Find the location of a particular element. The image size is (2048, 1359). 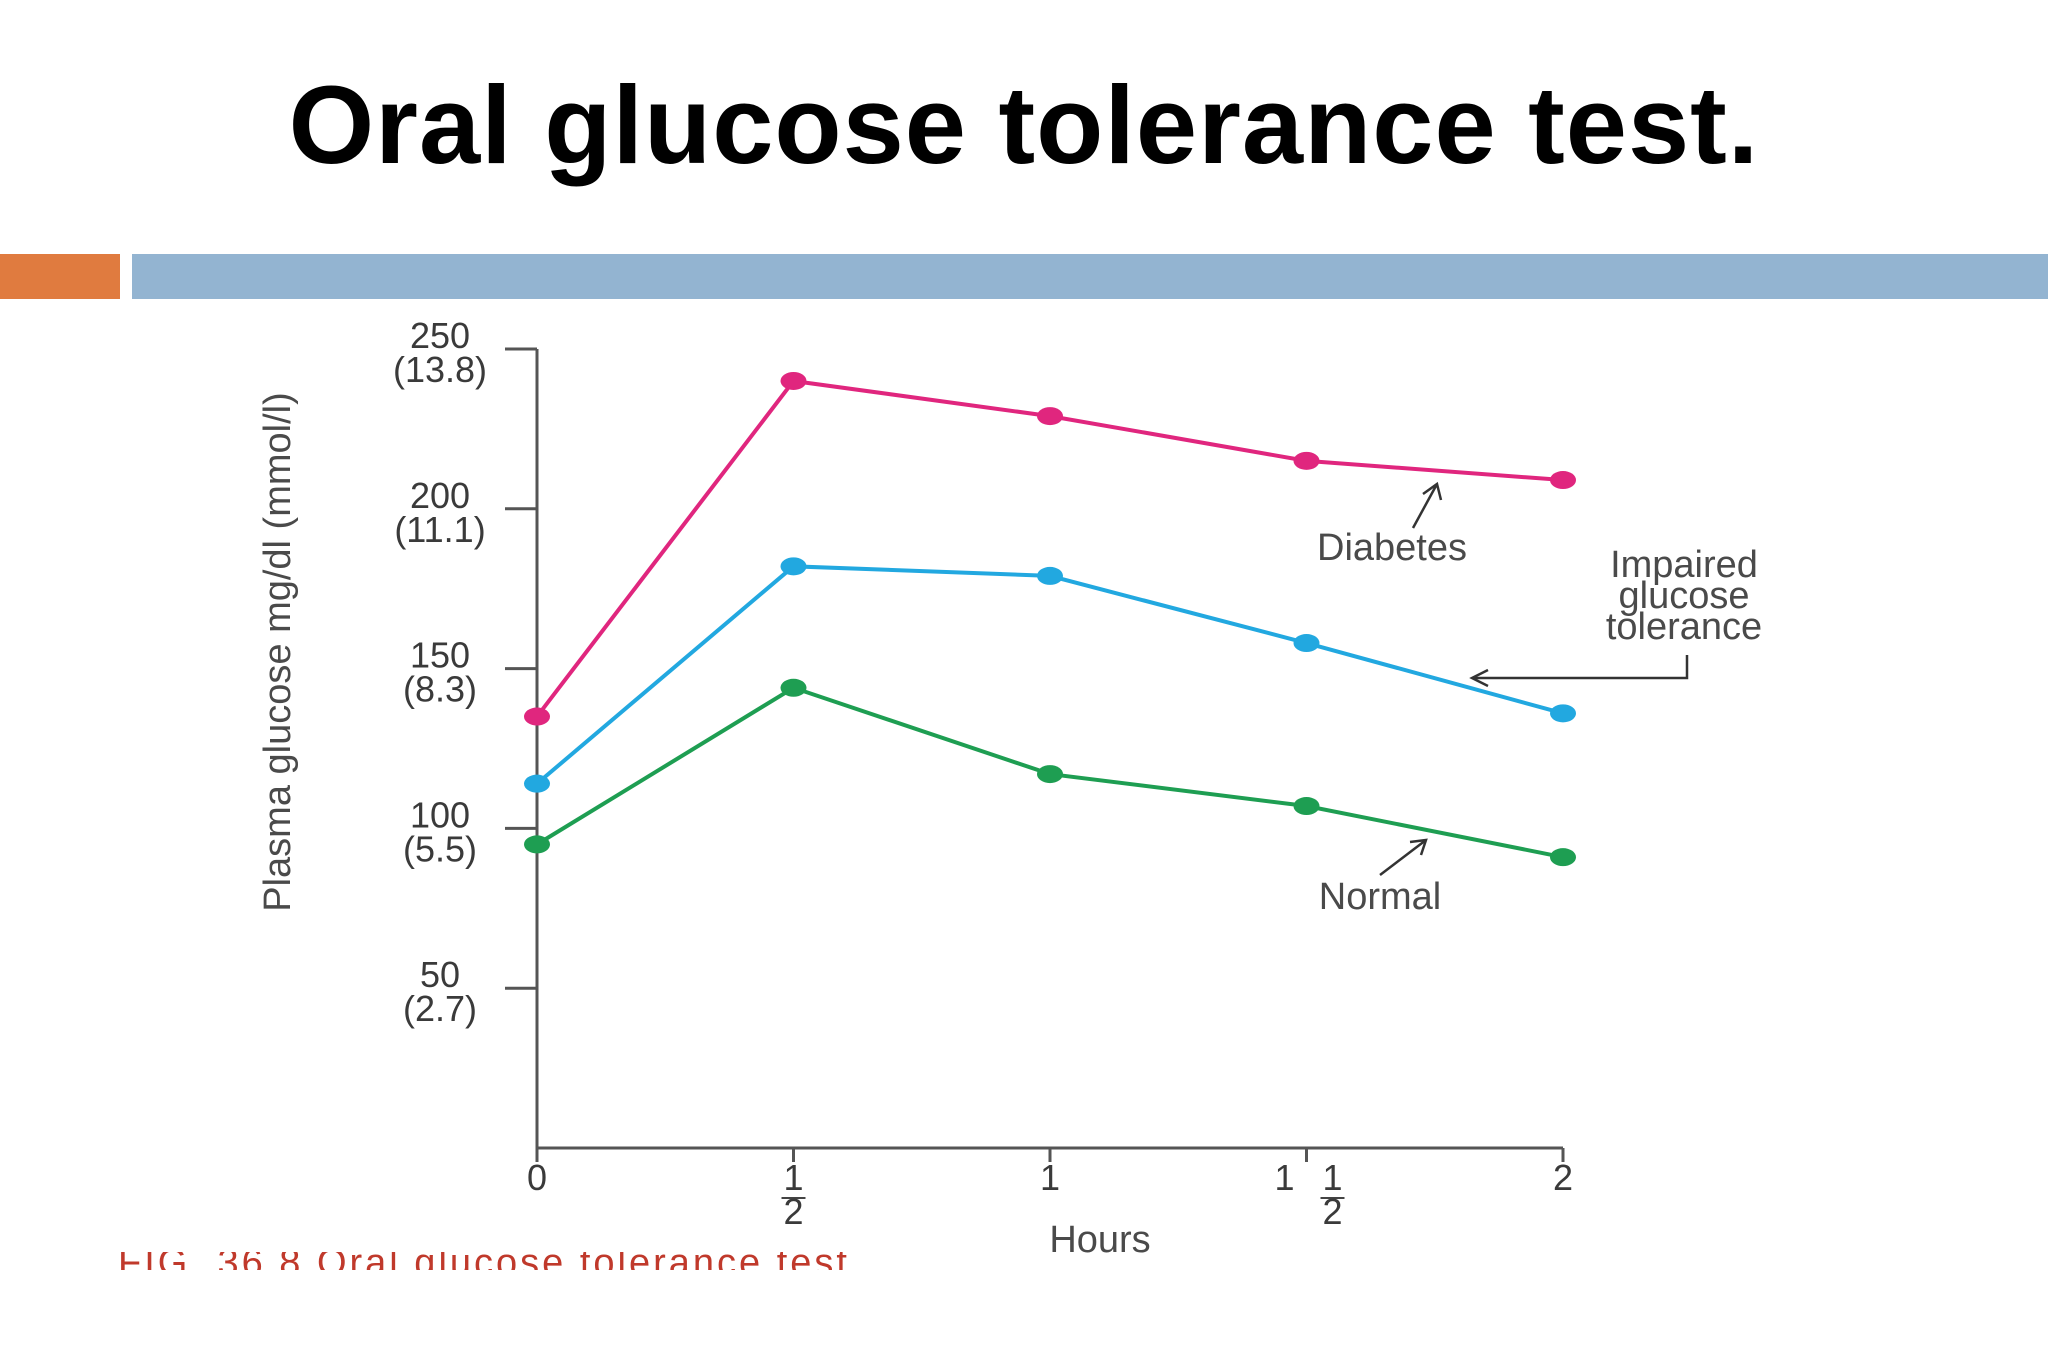

figure-caption: FIG. 36.8 Oral glucose tolerance test is located at coordinates (668, 1261).